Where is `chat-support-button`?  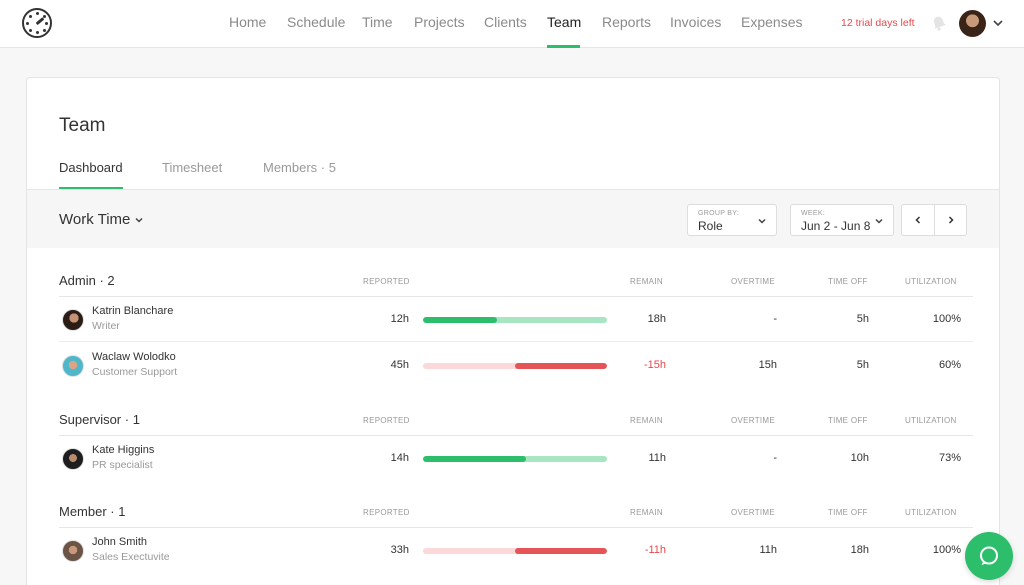
chat-support-button is located at coordinates (989, 556).